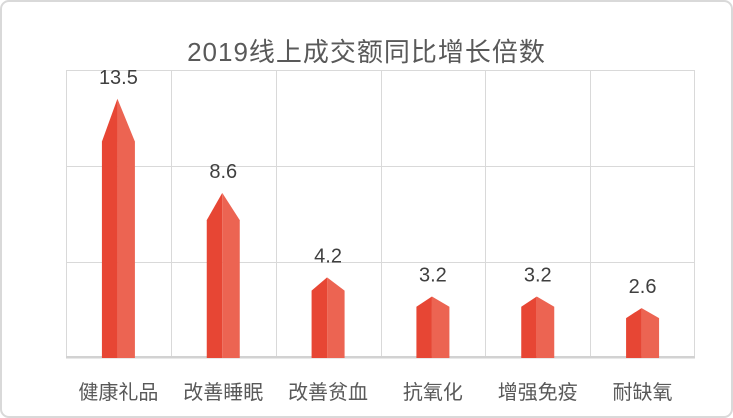 This screenshot has width=733, height=418. I want to click on x-axis-label: 增强免疫, so click(537, 393).